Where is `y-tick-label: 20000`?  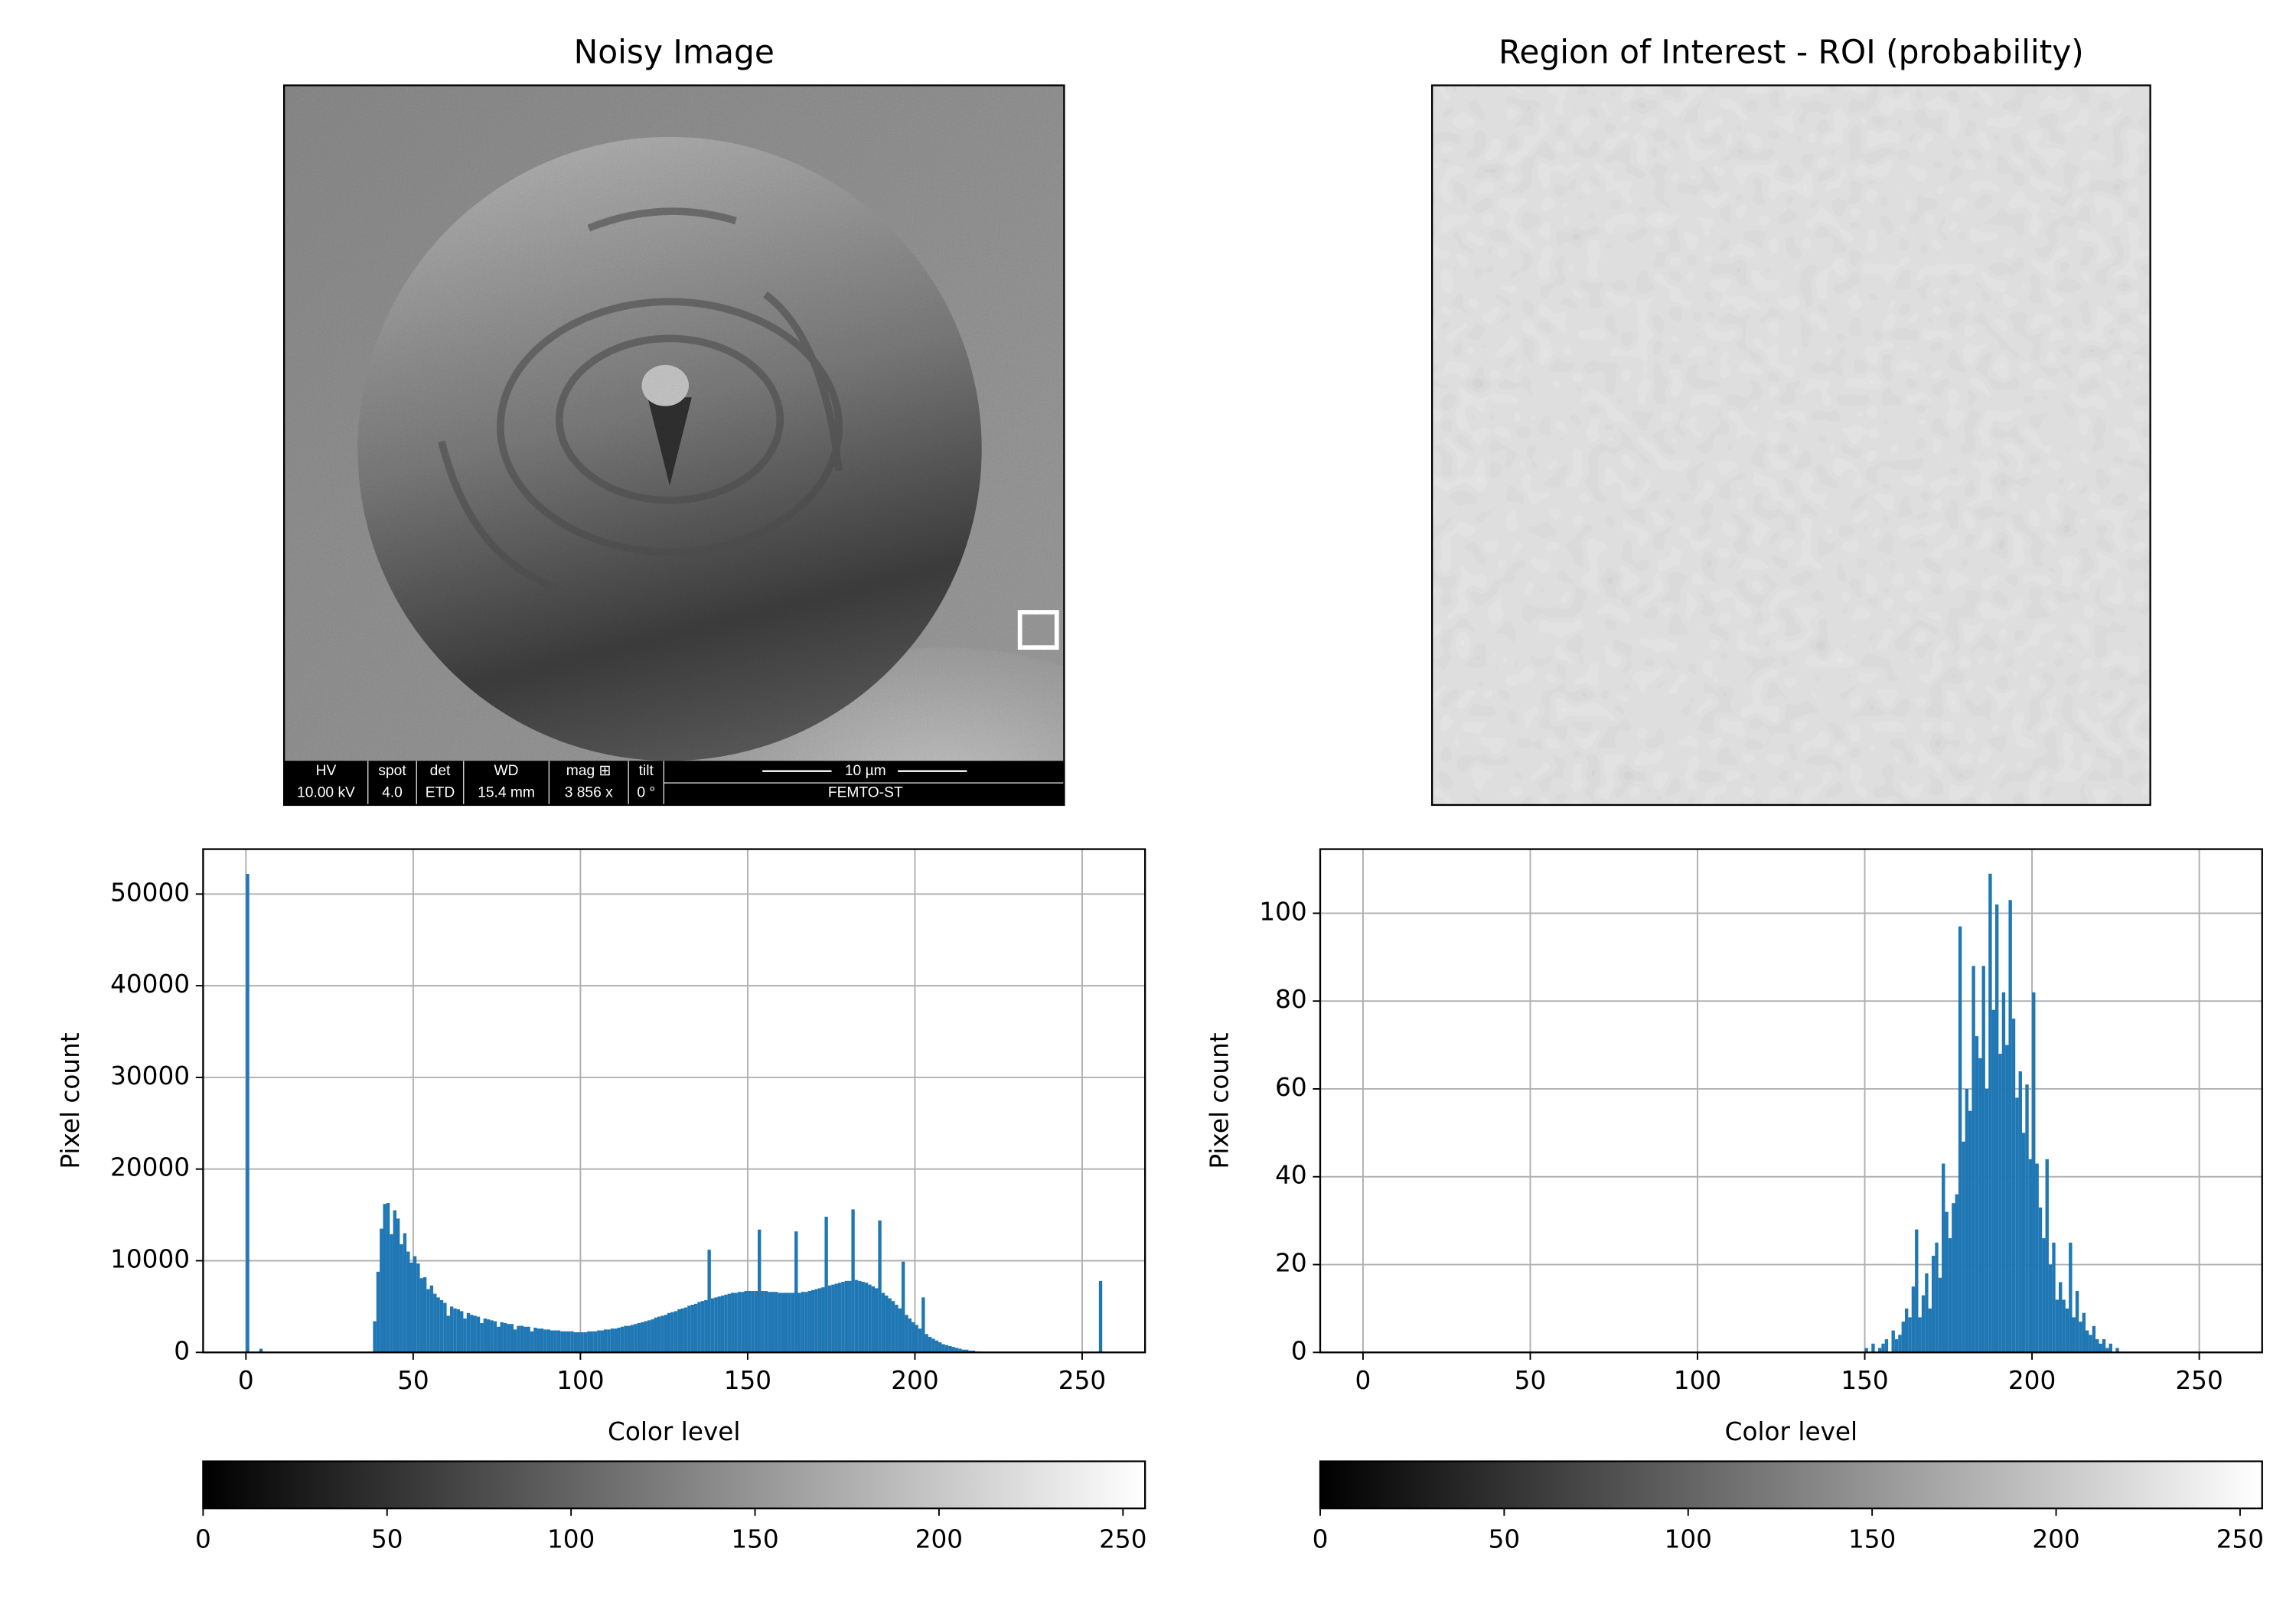
y-tick-label: 20000 is located at coordinates (150, 1167).